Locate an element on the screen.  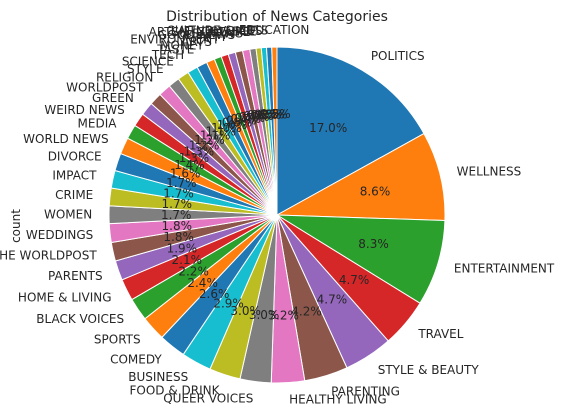
slice-label: IMPACT is located at coordinates (74, 176).